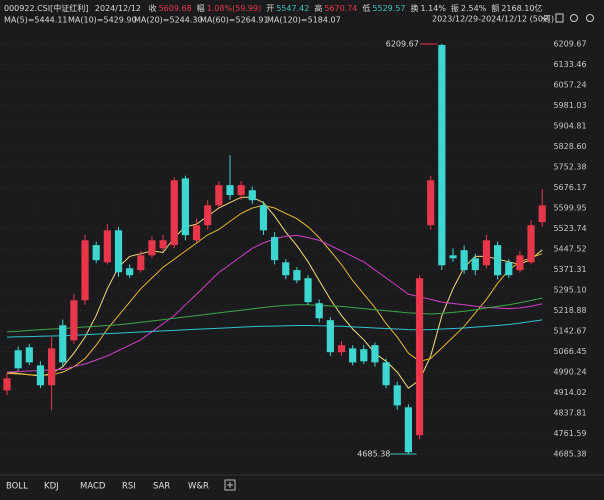 This screenshot has width=604, height=500. Describe the element at coordinates (388, 8) in the screenshot. I see `field-value: 5529.57` at that location.